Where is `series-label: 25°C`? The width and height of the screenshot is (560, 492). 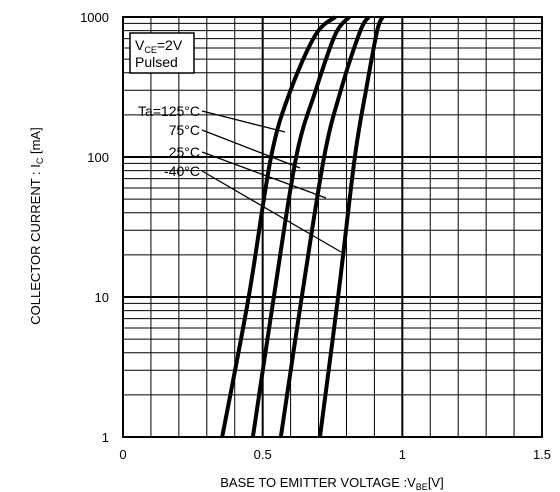 series-label: 25°C is located at coordinates (184, 152).